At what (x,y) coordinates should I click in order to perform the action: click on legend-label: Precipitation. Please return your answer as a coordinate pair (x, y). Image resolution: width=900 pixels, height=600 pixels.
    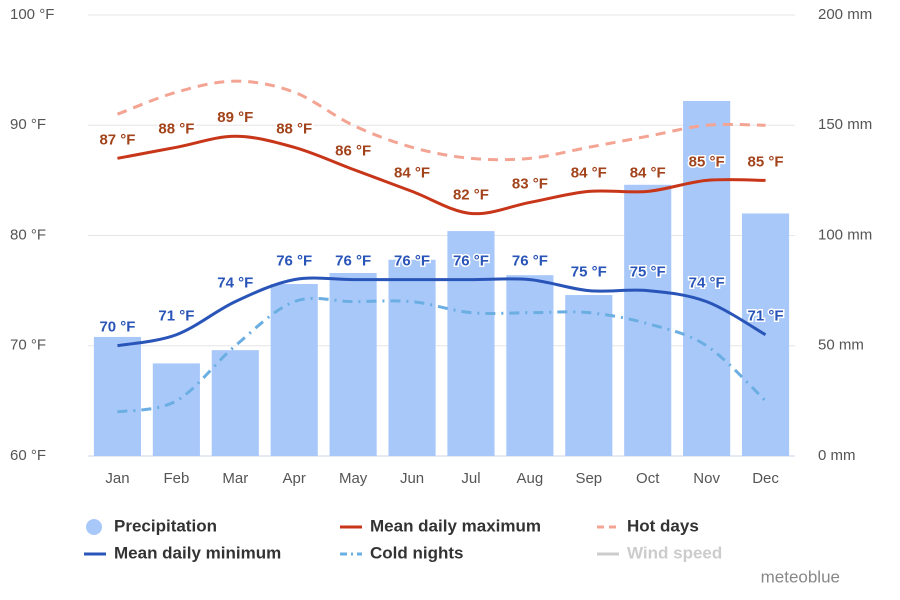
    Looking at the image, I should click on (165, 525).